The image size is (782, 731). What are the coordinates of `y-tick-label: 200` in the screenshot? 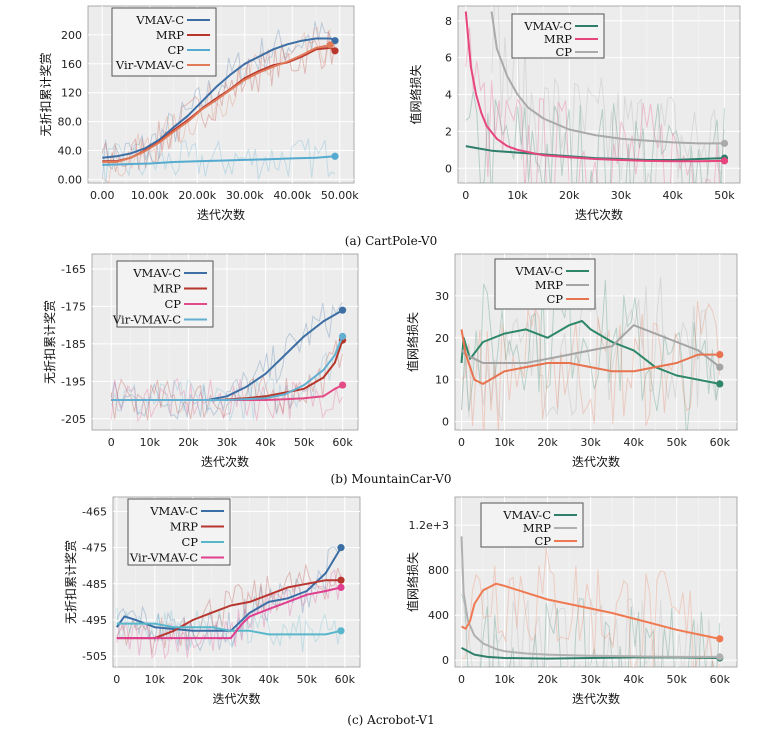 It's located at (71, 35).